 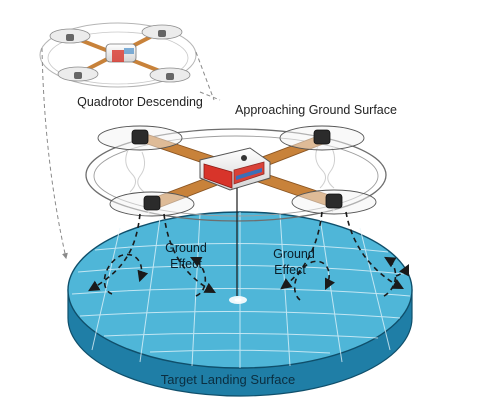 What do you see at coordinates (140, 102) in the screenshot?
I see `descending-label: Quadrotor Descending` at bounding box center [140, 102].